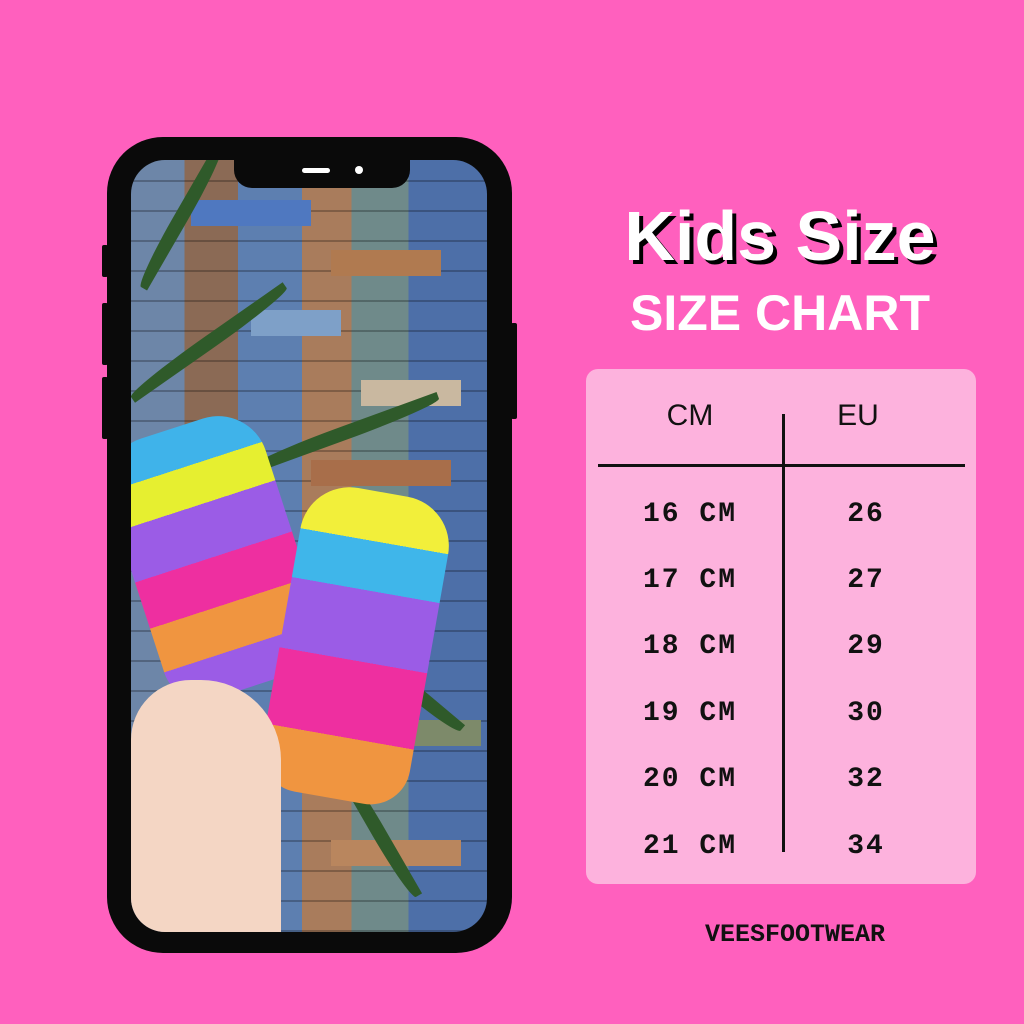 Image resolution: width=1024 pixels, height=1024 pixels. I want to click on phone-power-button, so click(514, 371).